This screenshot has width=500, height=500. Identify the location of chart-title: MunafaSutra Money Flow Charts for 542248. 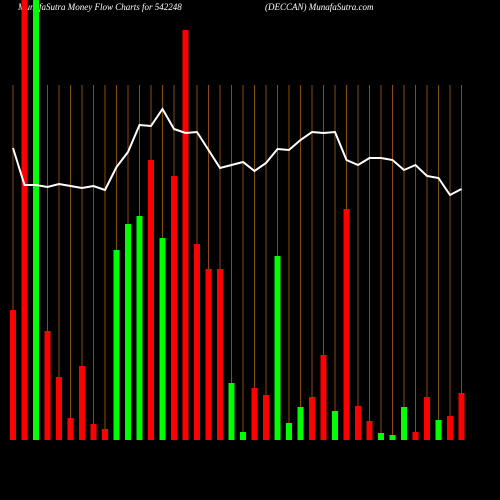
(99, 7).